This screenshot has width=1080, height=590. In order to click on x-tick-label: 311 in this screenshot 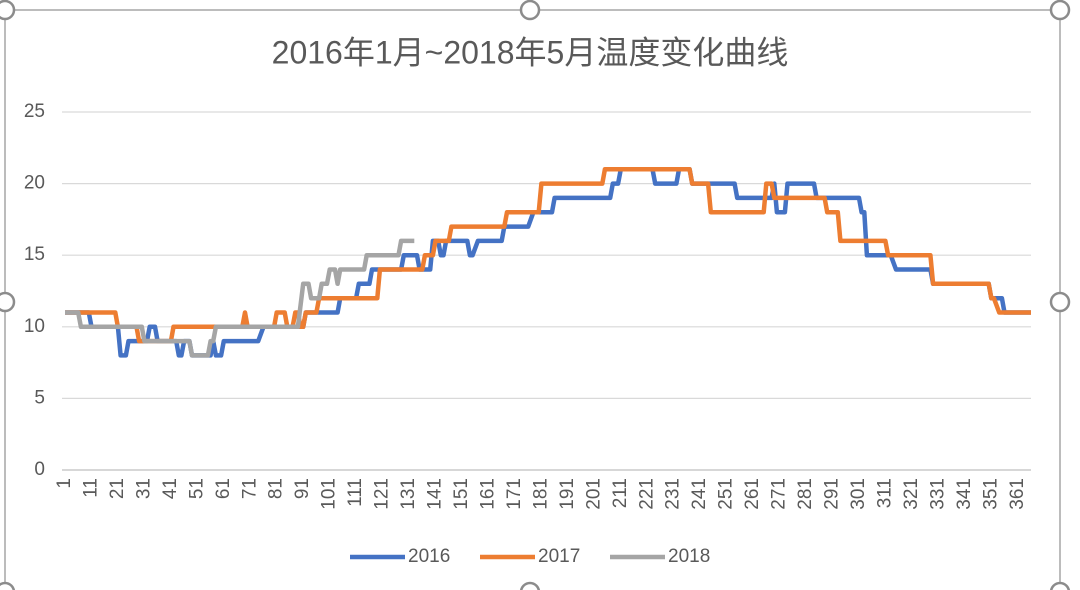, I will do `click(884, 493)`.